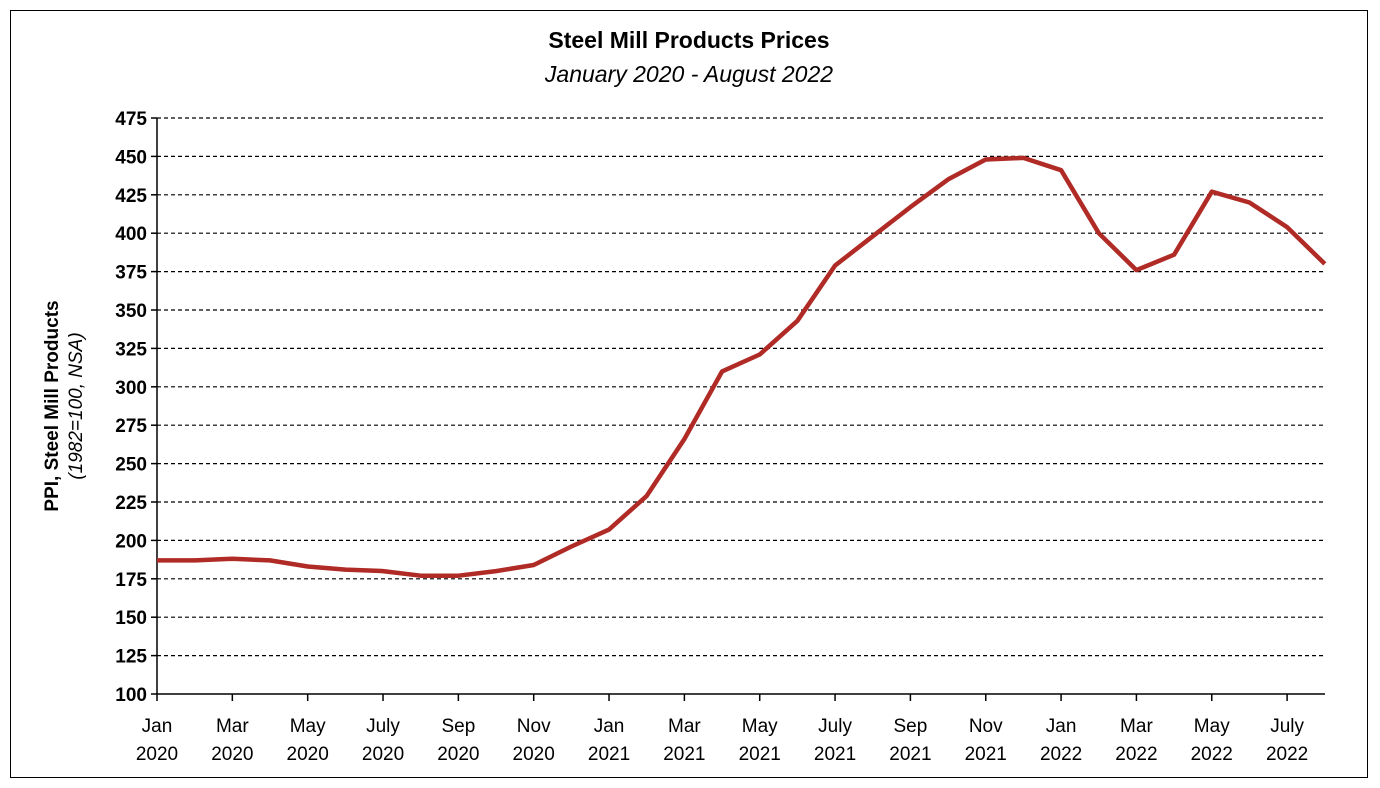 The width and height of the screenshot is (1380, 788). Describe the element at coordinates (131, 349) in the screenshot. I see `y-tick-label: 325` at that location.